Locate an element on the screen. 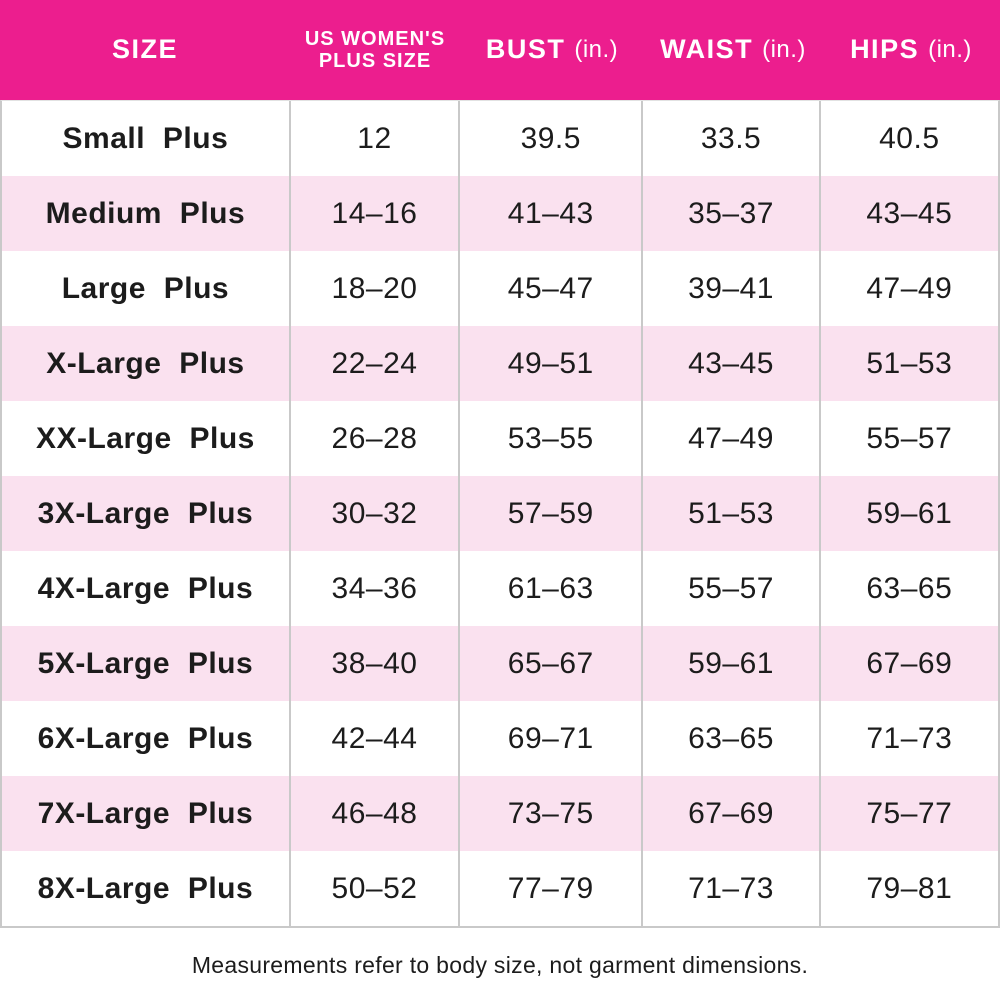 The width and height of the screenshot is (1000, 1000). bust-cell: 45–47 is located at coordinates (549, 288).